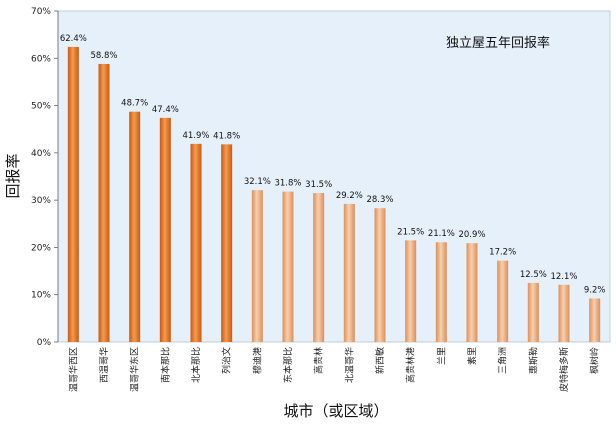  What do you see at coordinates (165, 110) in the screenshot?
I see `data-label: 47.4%` at bounding box center [165, 110].